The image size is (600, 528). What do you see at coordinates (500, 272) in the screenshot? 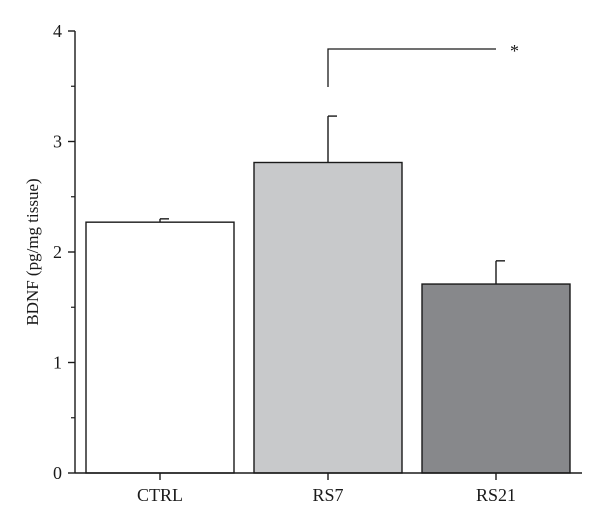
I see `error-bar-rs21` at bounding box center [500, 272].